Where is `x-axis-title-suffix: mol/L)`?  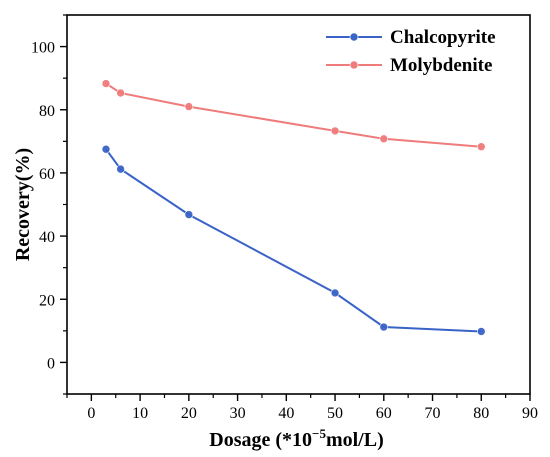 x-axis-title-suffix: mol/L) is located at coordinates (355, 440).